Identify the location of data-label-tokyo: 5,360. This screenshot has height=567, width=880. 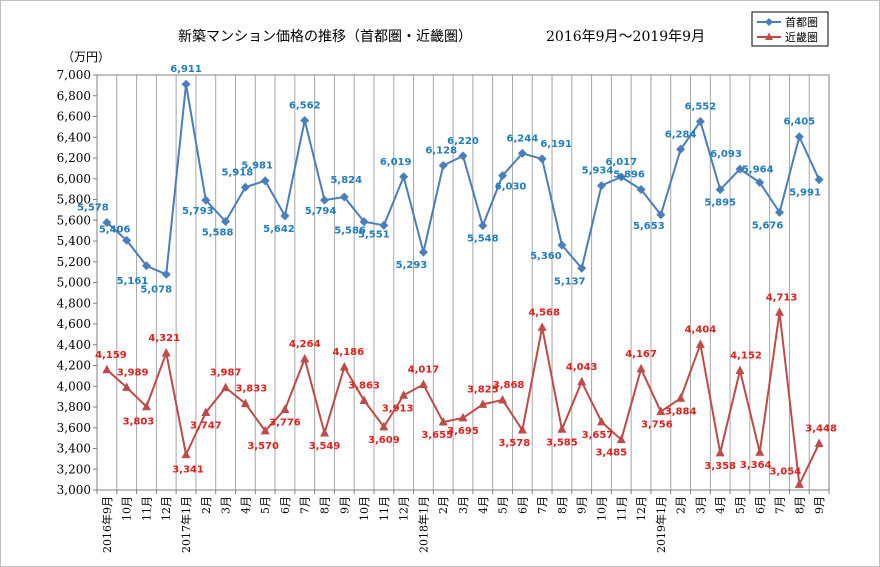
(546, 256).